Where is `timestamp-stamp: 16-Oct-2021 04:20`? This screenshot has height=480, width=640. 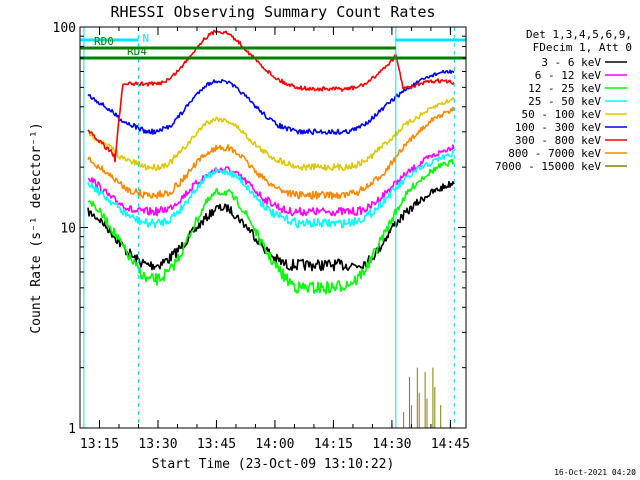
timestamp-stamp: 16-Oct-2021 04:20 is located at coordinates (595, 472).